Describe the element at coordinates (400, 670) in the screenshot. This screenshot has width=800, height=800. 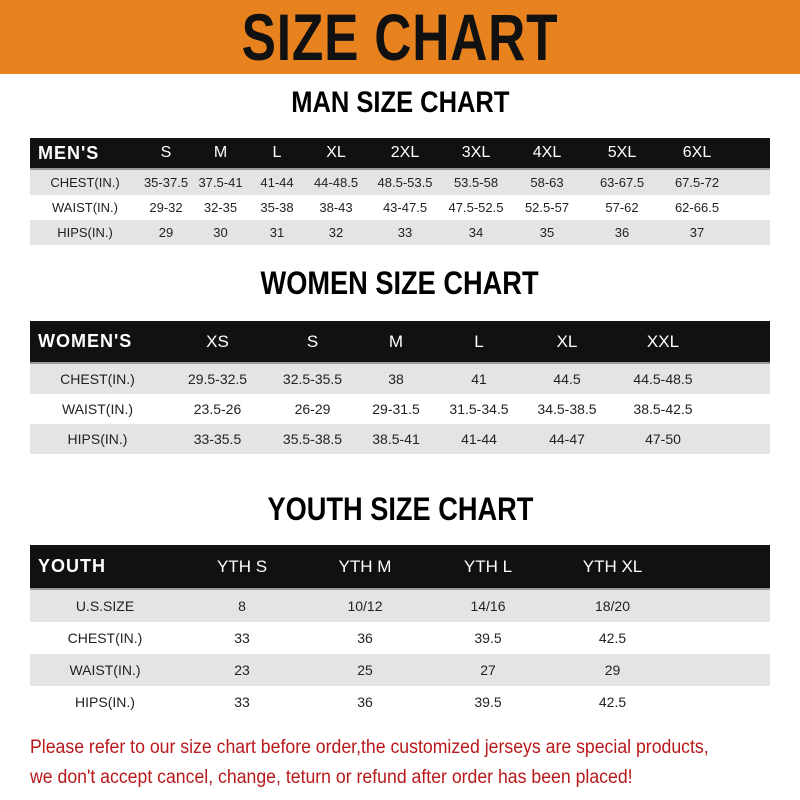
I see `table-row: WAIST(IN.) 23 25 27 29` at that location.